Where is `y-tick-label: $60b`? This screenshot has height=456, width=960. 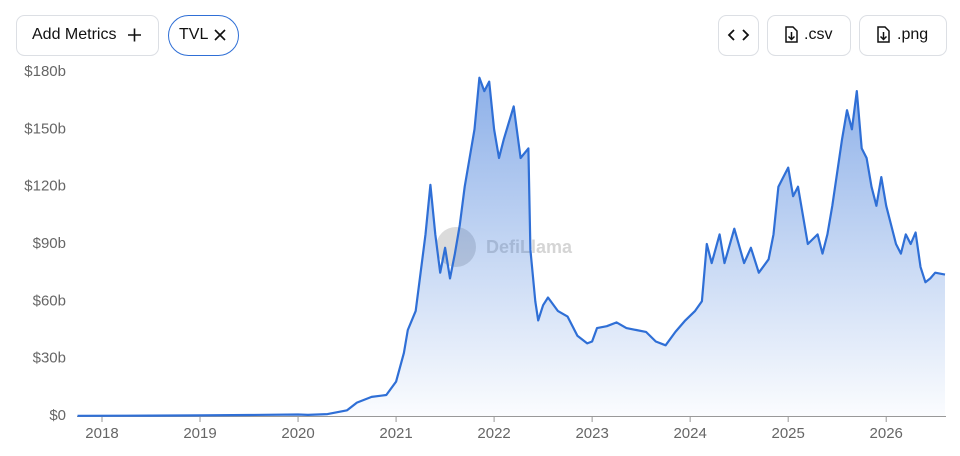 y-tick-label: $60b is located at coordinates (49, 300).